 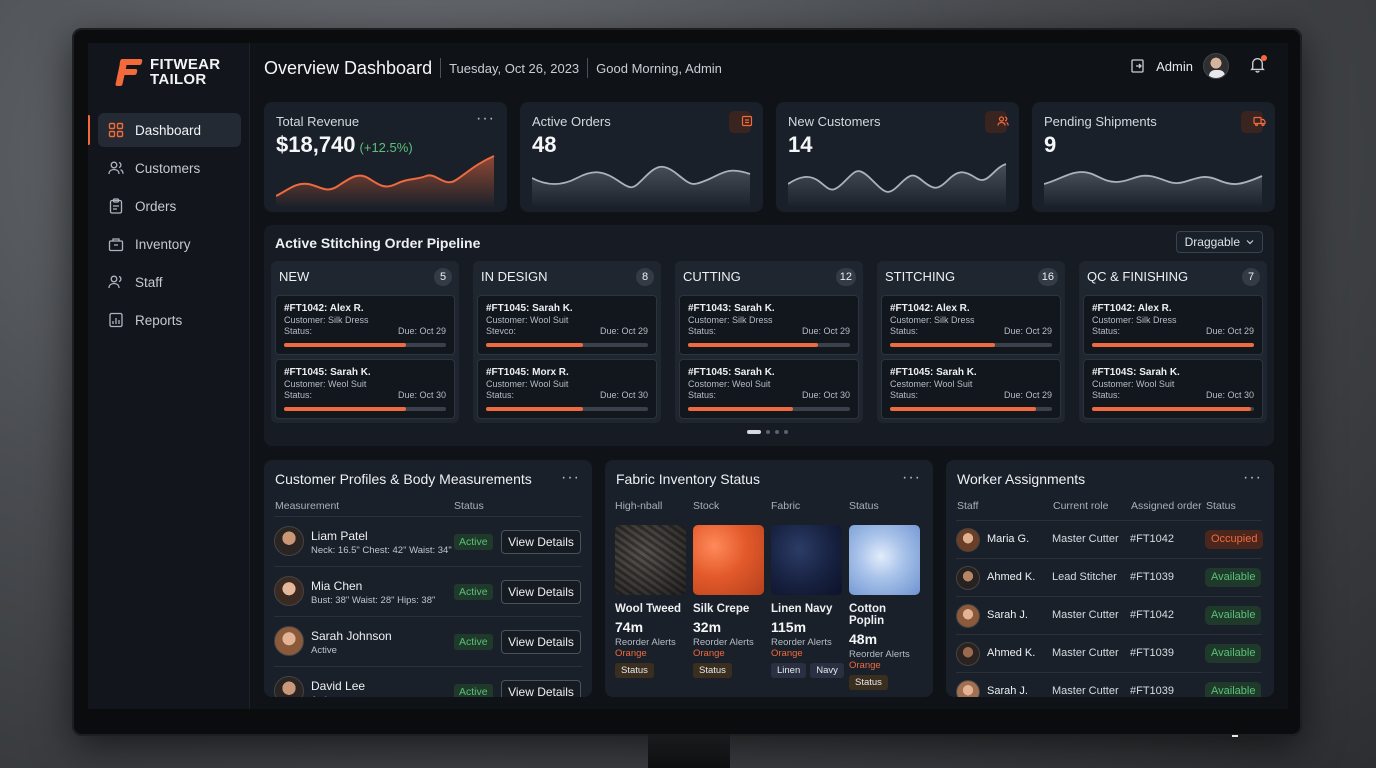 What do you see at coordinates (1264, 58) in the screenshot?
I see `notification-dot` at bounding box center [1264, 58].